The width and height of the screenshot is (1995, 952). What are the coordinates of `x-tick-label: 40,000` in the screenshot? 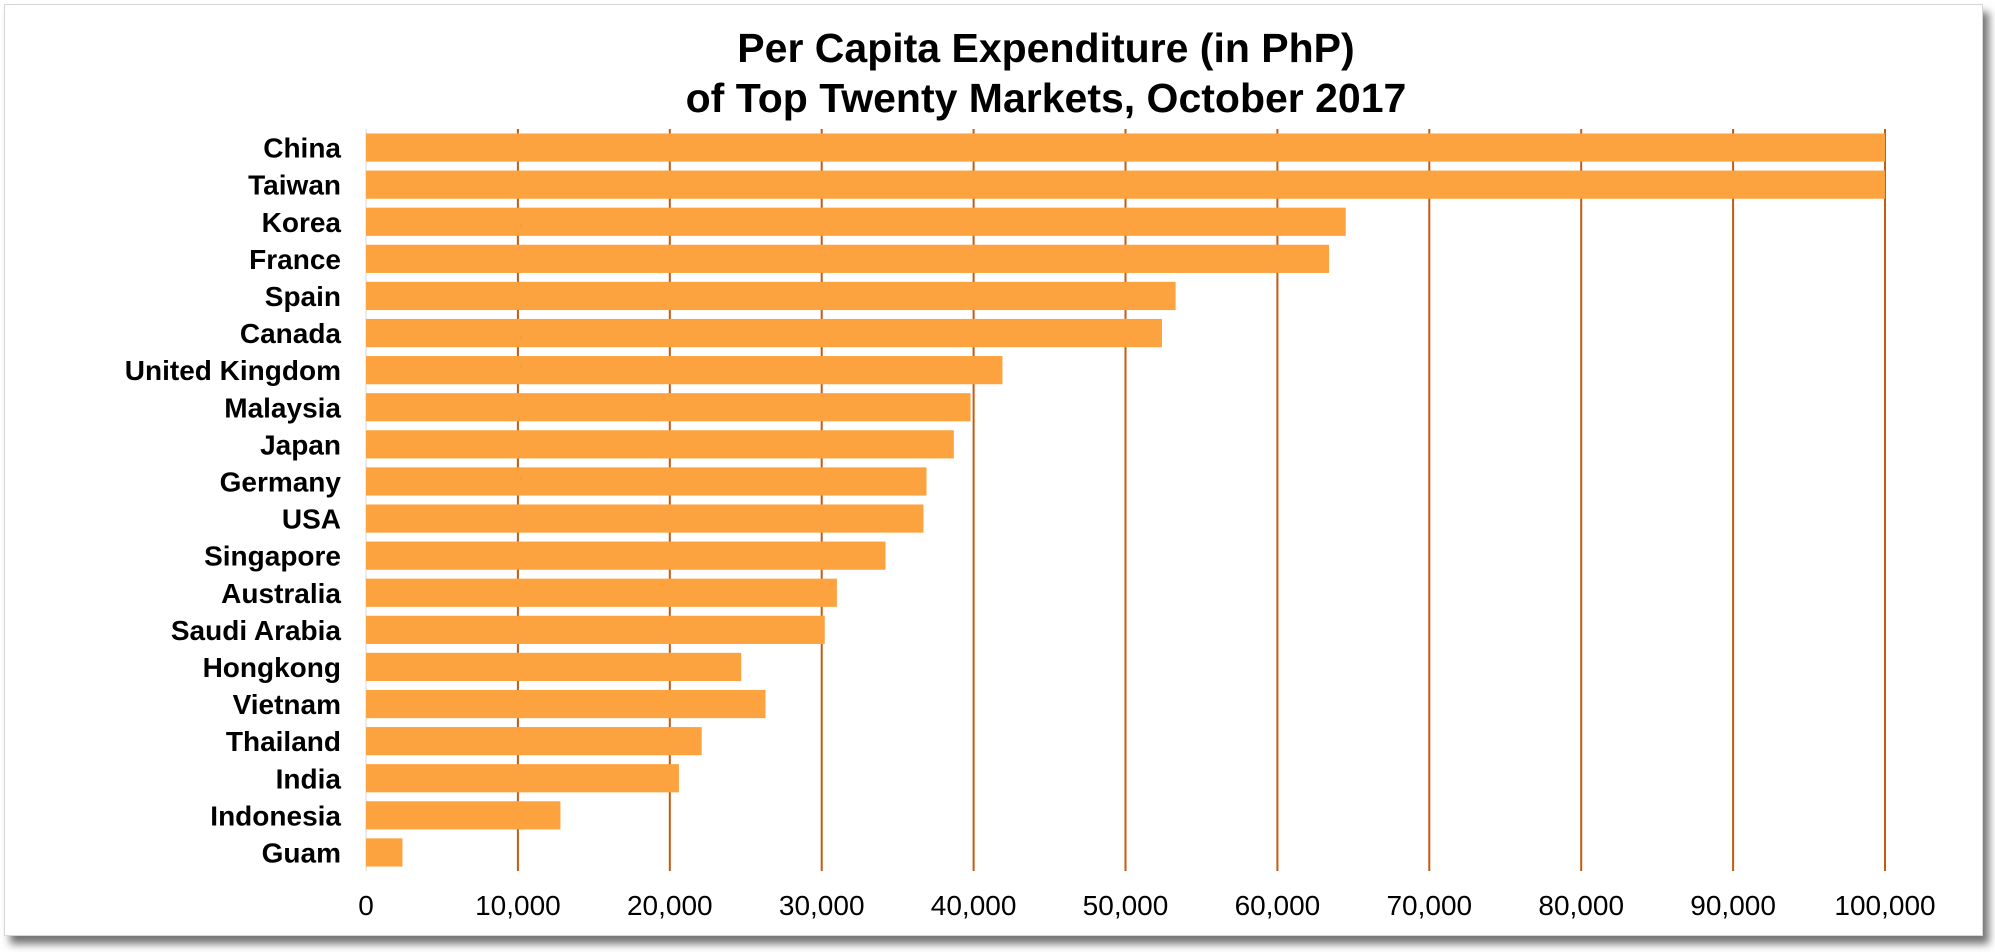 It's located at (974, 905).